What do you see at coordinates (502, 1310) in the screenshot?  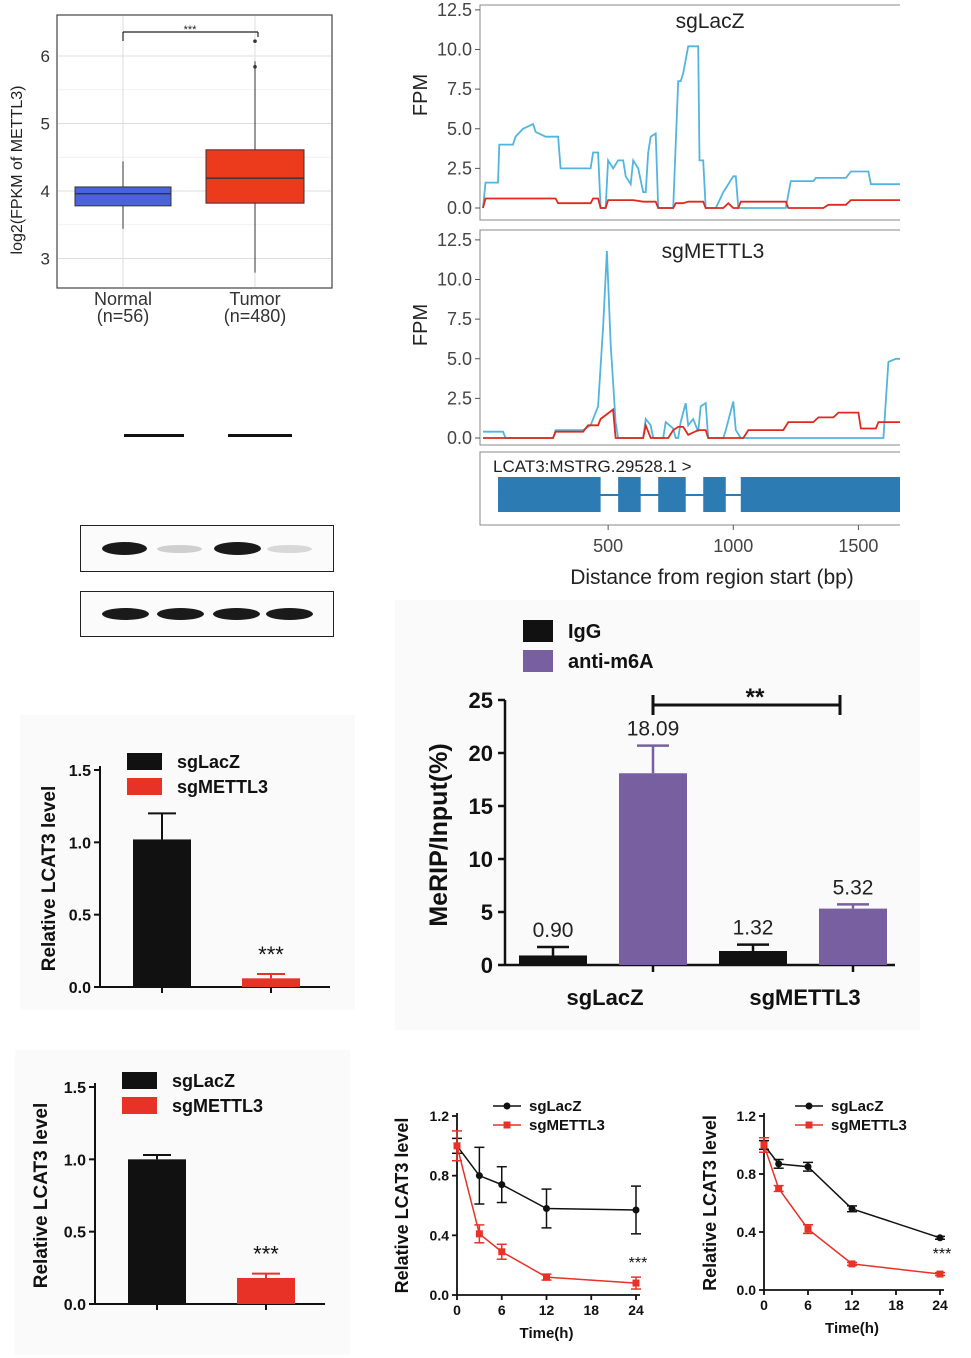 I see `xtick-label: 6` at bounding box center [502, 1310].